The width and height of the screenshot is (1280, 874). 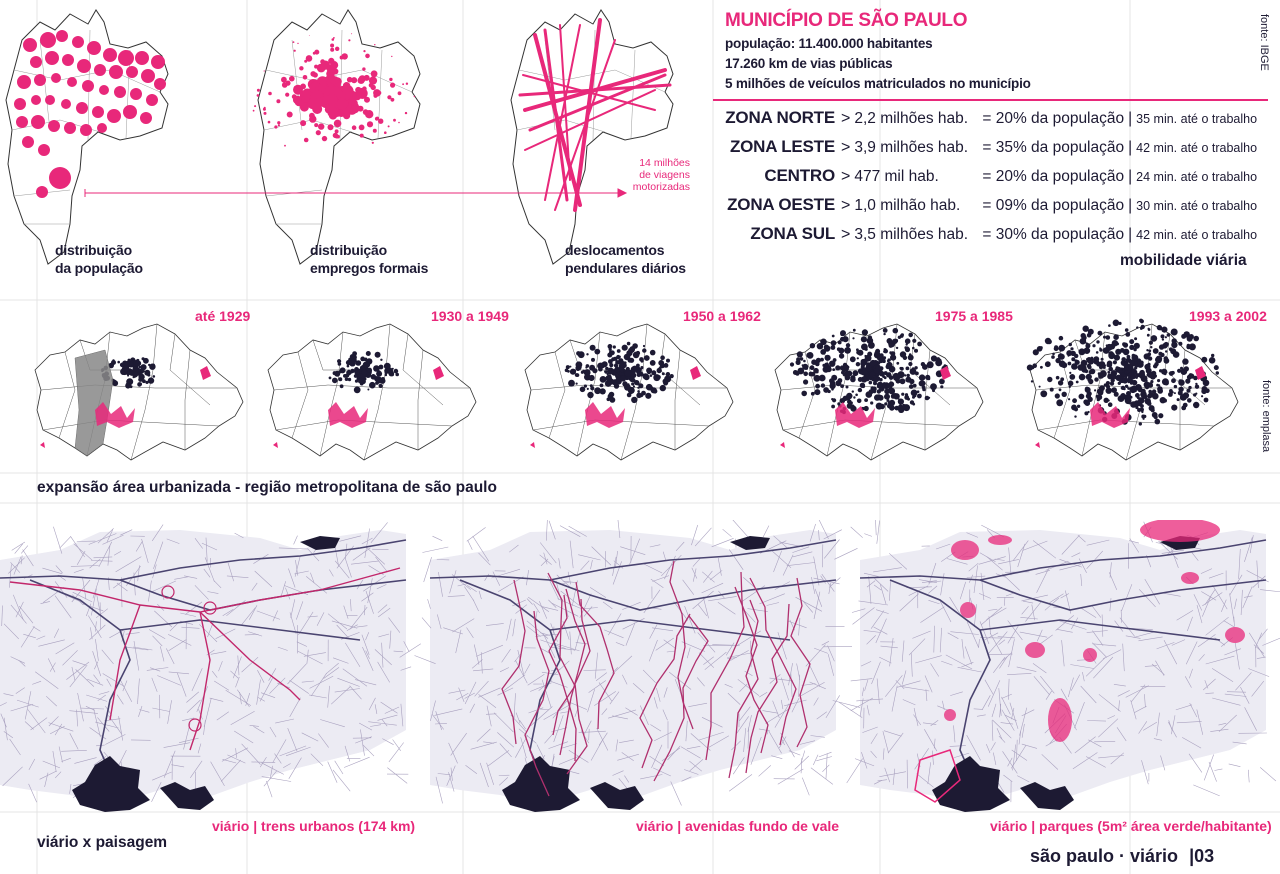 I want to click on info-divider, so click(x=990, y=100).